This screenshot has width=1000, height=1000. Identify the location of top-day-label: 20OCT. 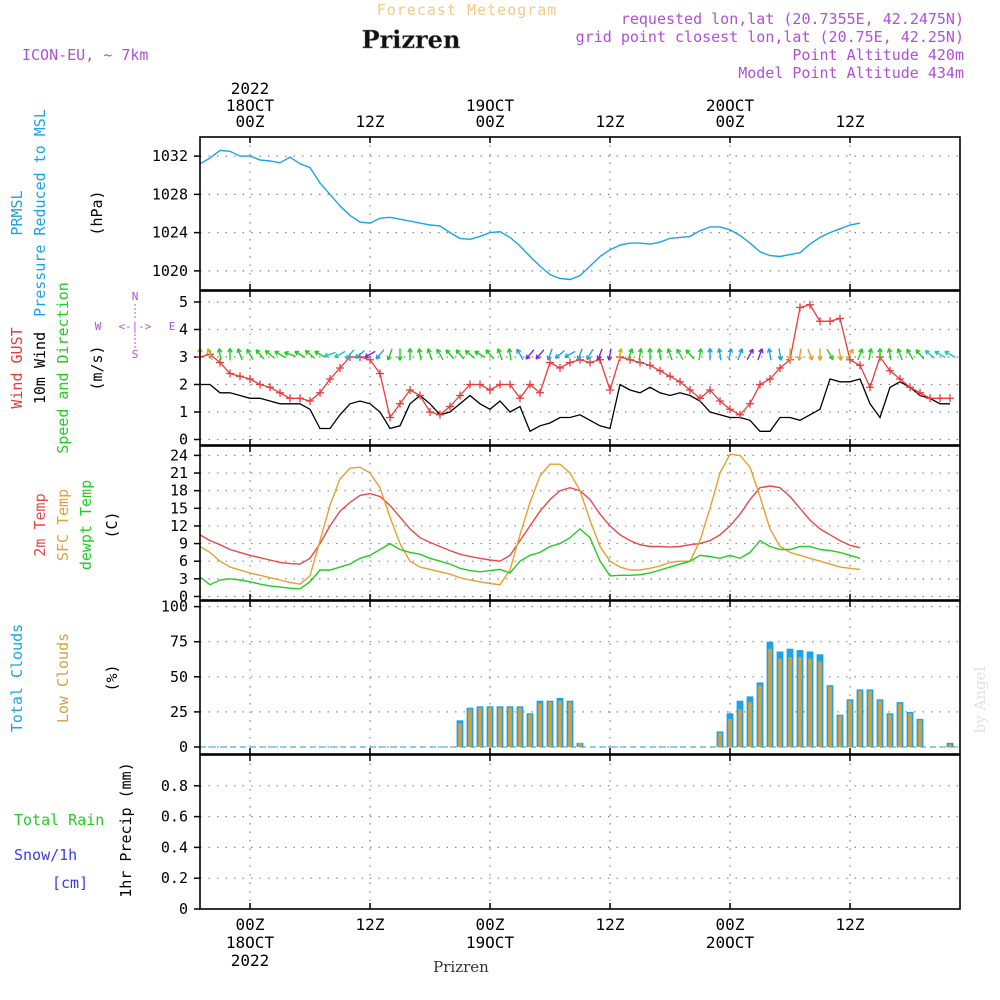
(730, 105).